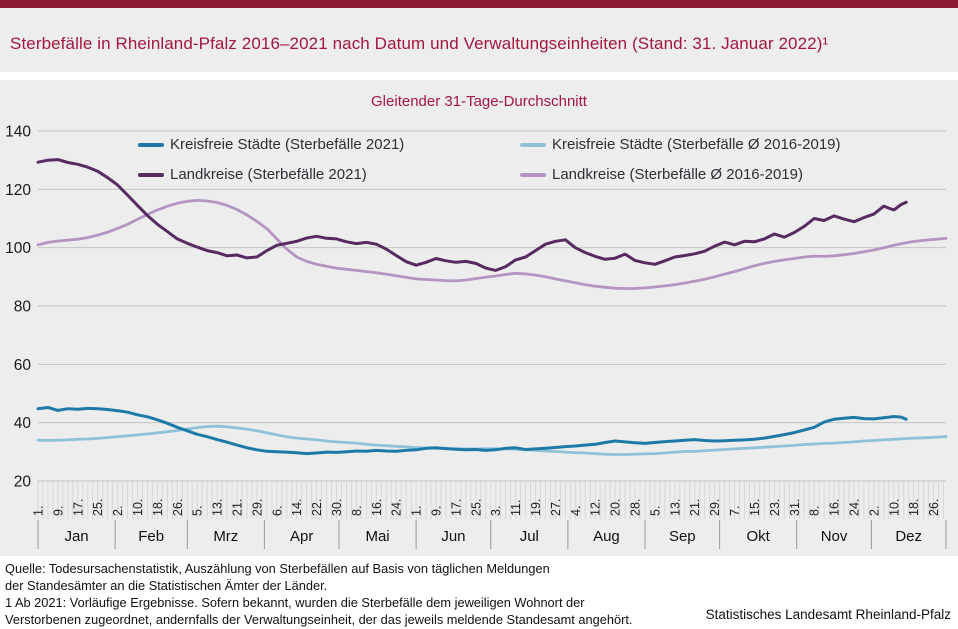 The width and height of the screenshot is (958, 629). Describe the element at coordinates (616, 507) in the screenshot. I see `x-axis-date-label: 20.` at that location.